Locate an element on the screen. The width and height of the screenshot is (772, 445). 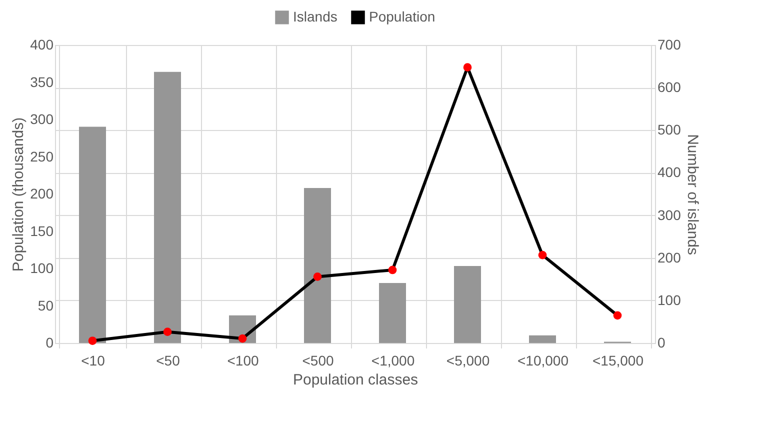
x-tick-label: <10,000 is located at coordinates (543, 360).